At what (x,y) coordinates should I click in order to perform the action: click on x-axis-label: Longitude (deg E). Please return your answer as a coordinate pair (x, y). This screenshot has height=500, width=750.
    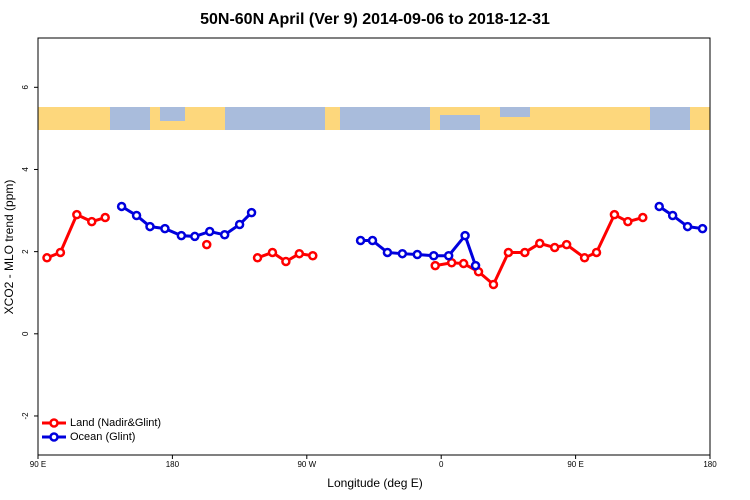
    Looking at the image, I should click on (374, 483).